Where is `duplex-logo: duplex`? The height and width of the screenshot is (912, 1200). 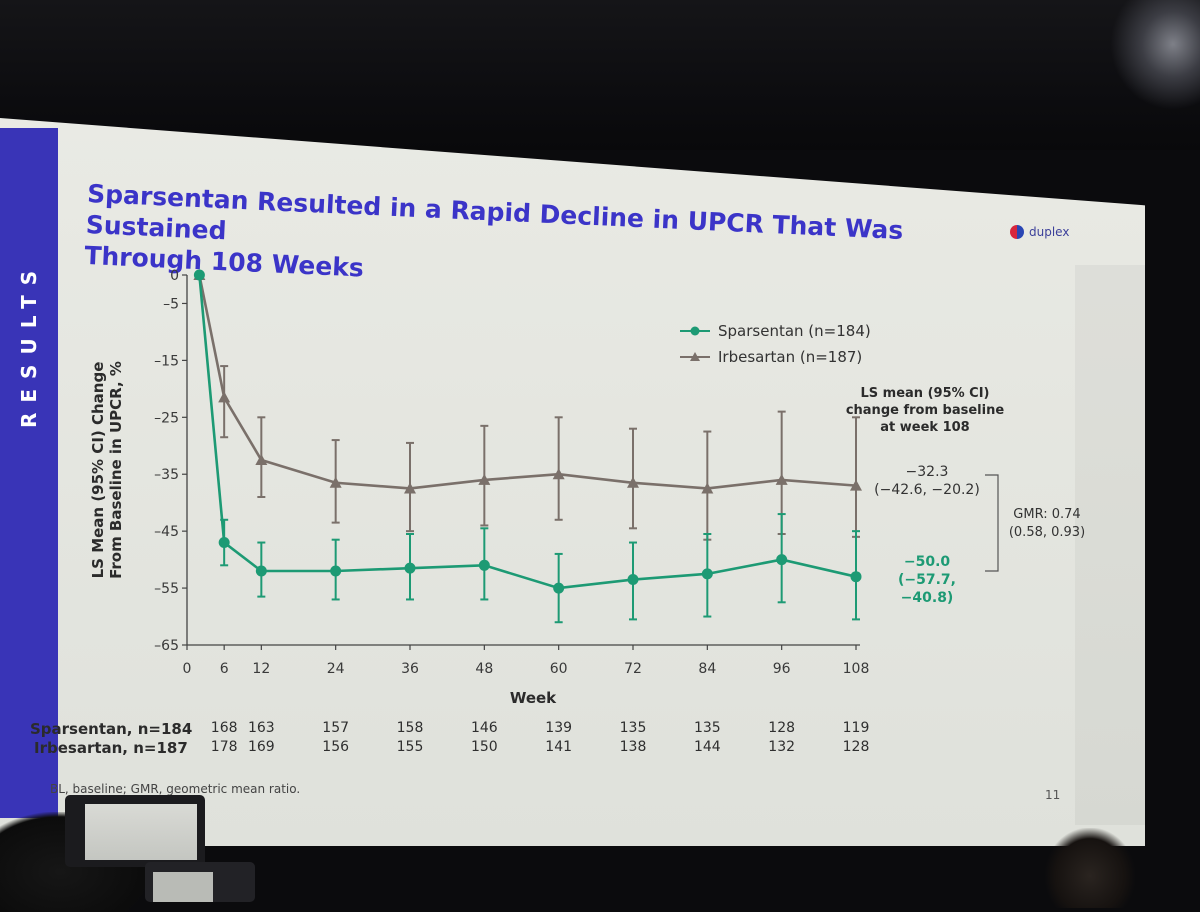
duplex-logo: duplex is located at coordinates (1039, 232).